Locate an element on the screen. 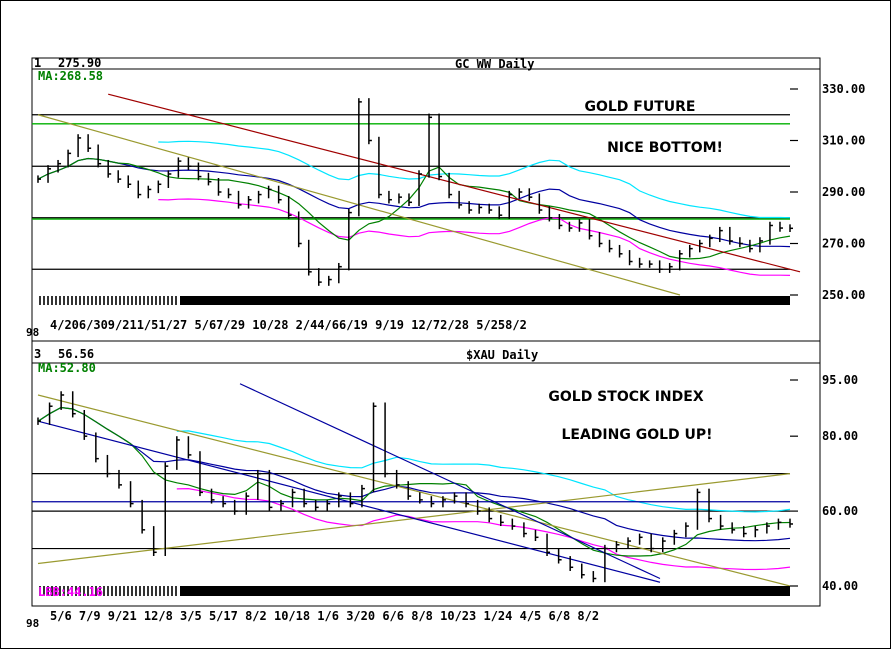 This screenshot has width=891, height=649. top-panel-title: GC WW Daily is located at coordinates (494, 64).